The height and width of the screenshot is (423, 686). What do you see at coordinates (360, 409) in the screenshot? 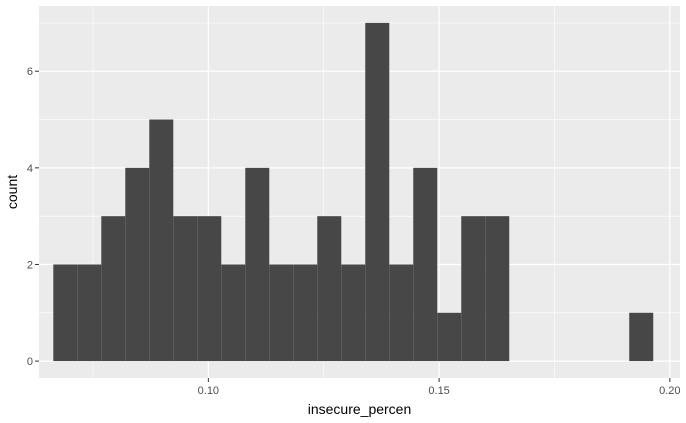
I see `x-axis-title: insecure_percen` at bounding box center [360, 409].